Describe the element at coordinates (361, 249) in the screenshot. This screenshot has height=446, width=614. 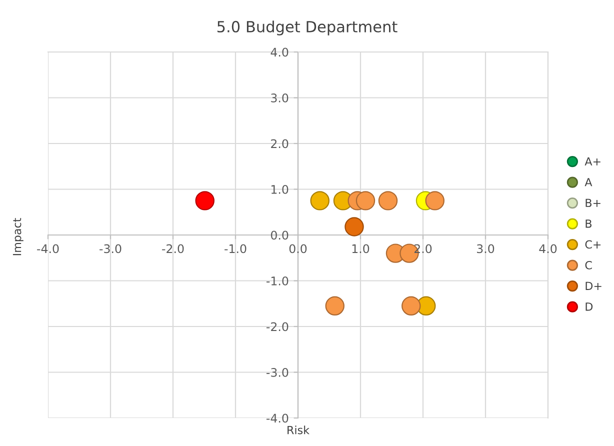
I see `x-tick-label: 1.0` at that location.